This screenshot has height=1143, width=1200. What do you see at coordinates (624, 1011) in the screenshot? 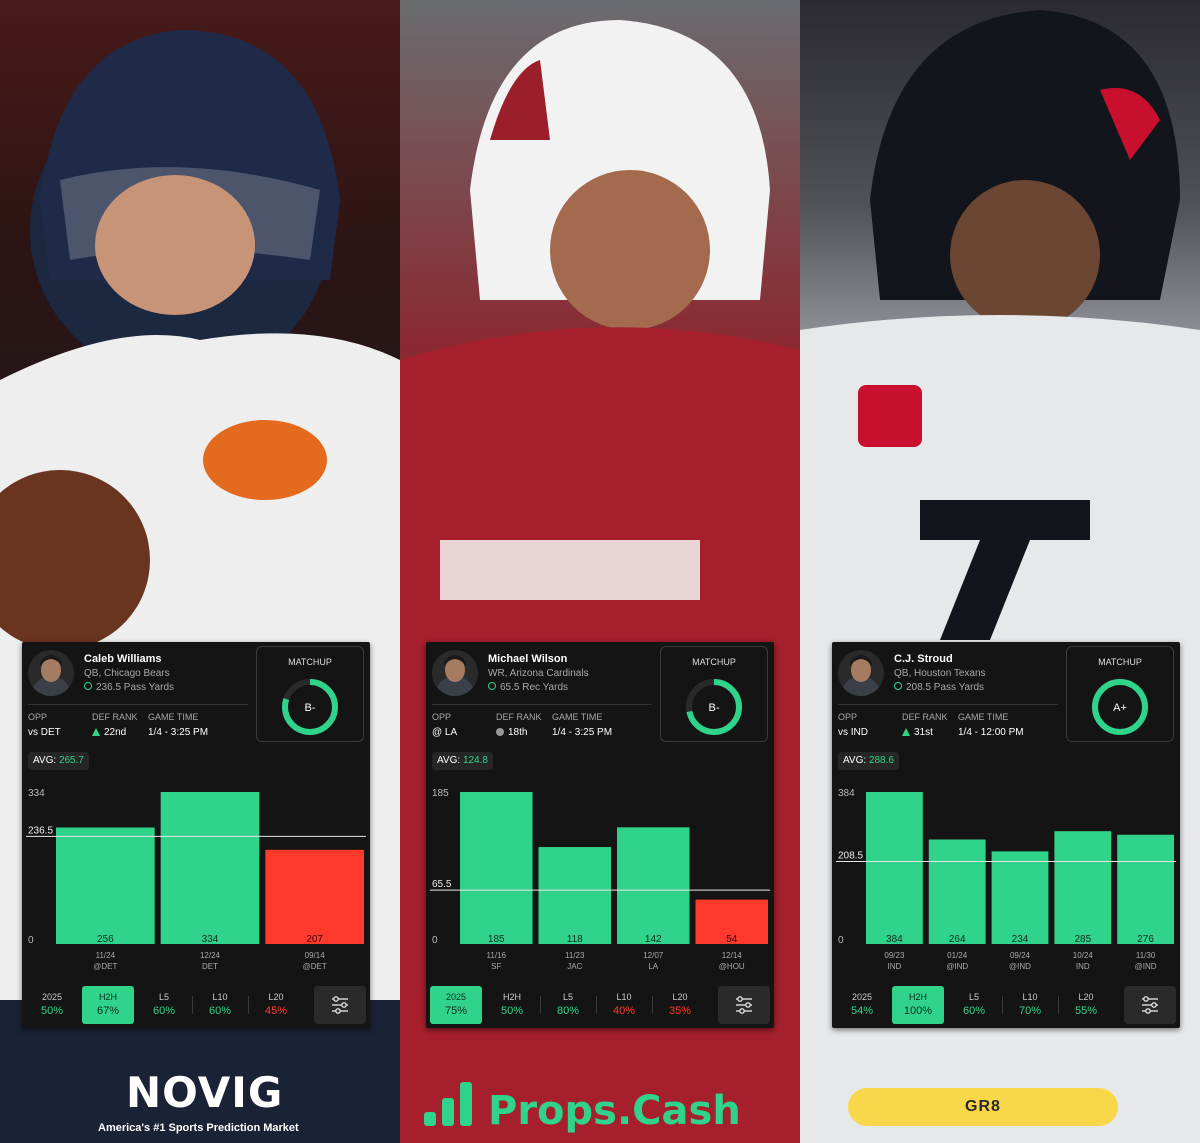
I see `filter-pct: 40%` at bounding box center [624, 1011].